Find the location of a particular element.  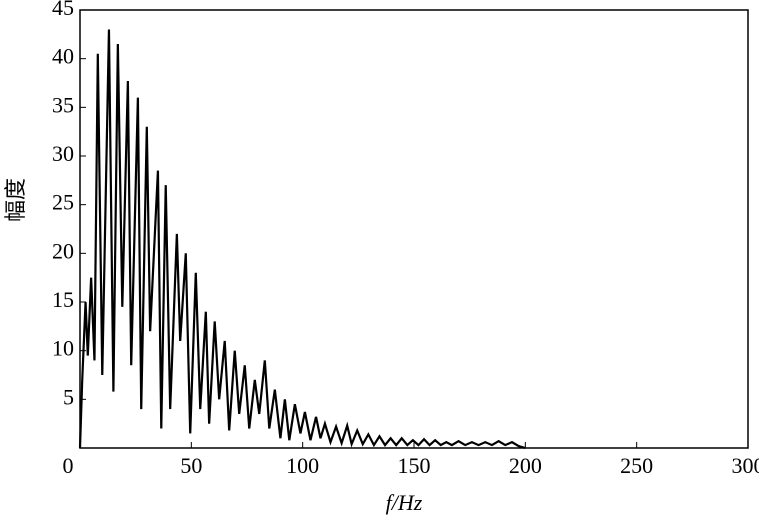

x-tick-label: 50 is located at coordinates (191, 465).